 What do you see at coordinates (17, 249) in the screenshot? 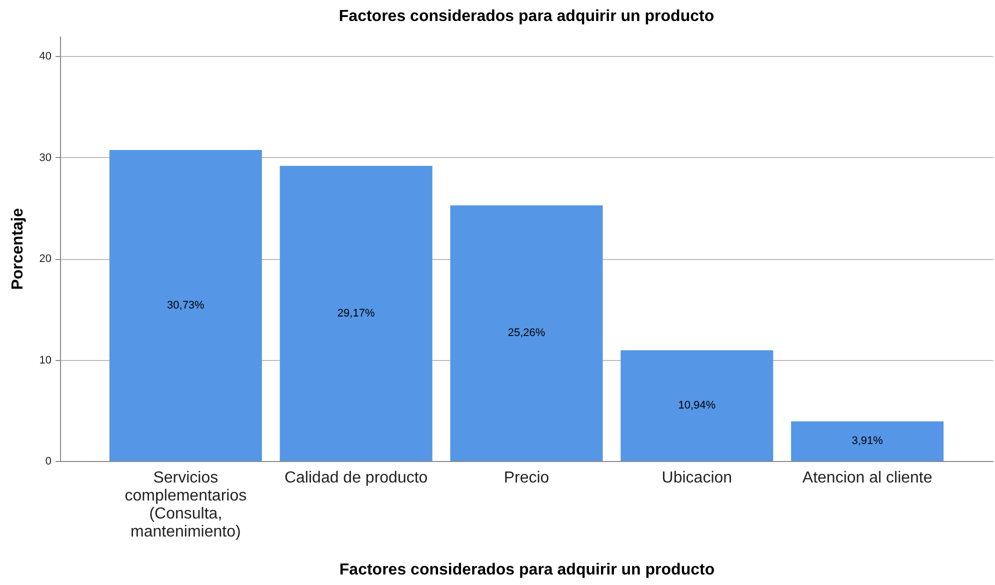
I see `y-axis-title: Porcentaje` at bounding box center [17, 249].